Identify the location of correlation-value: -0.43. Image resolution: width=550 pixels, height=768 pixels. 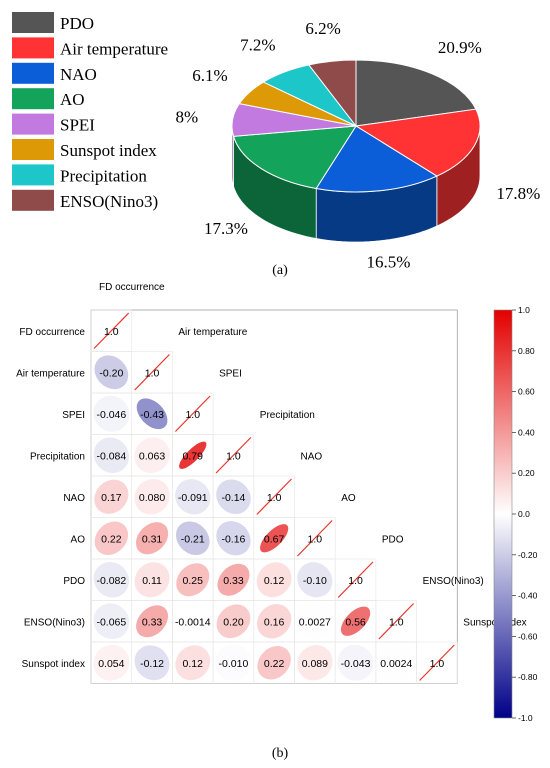
(152, 415).